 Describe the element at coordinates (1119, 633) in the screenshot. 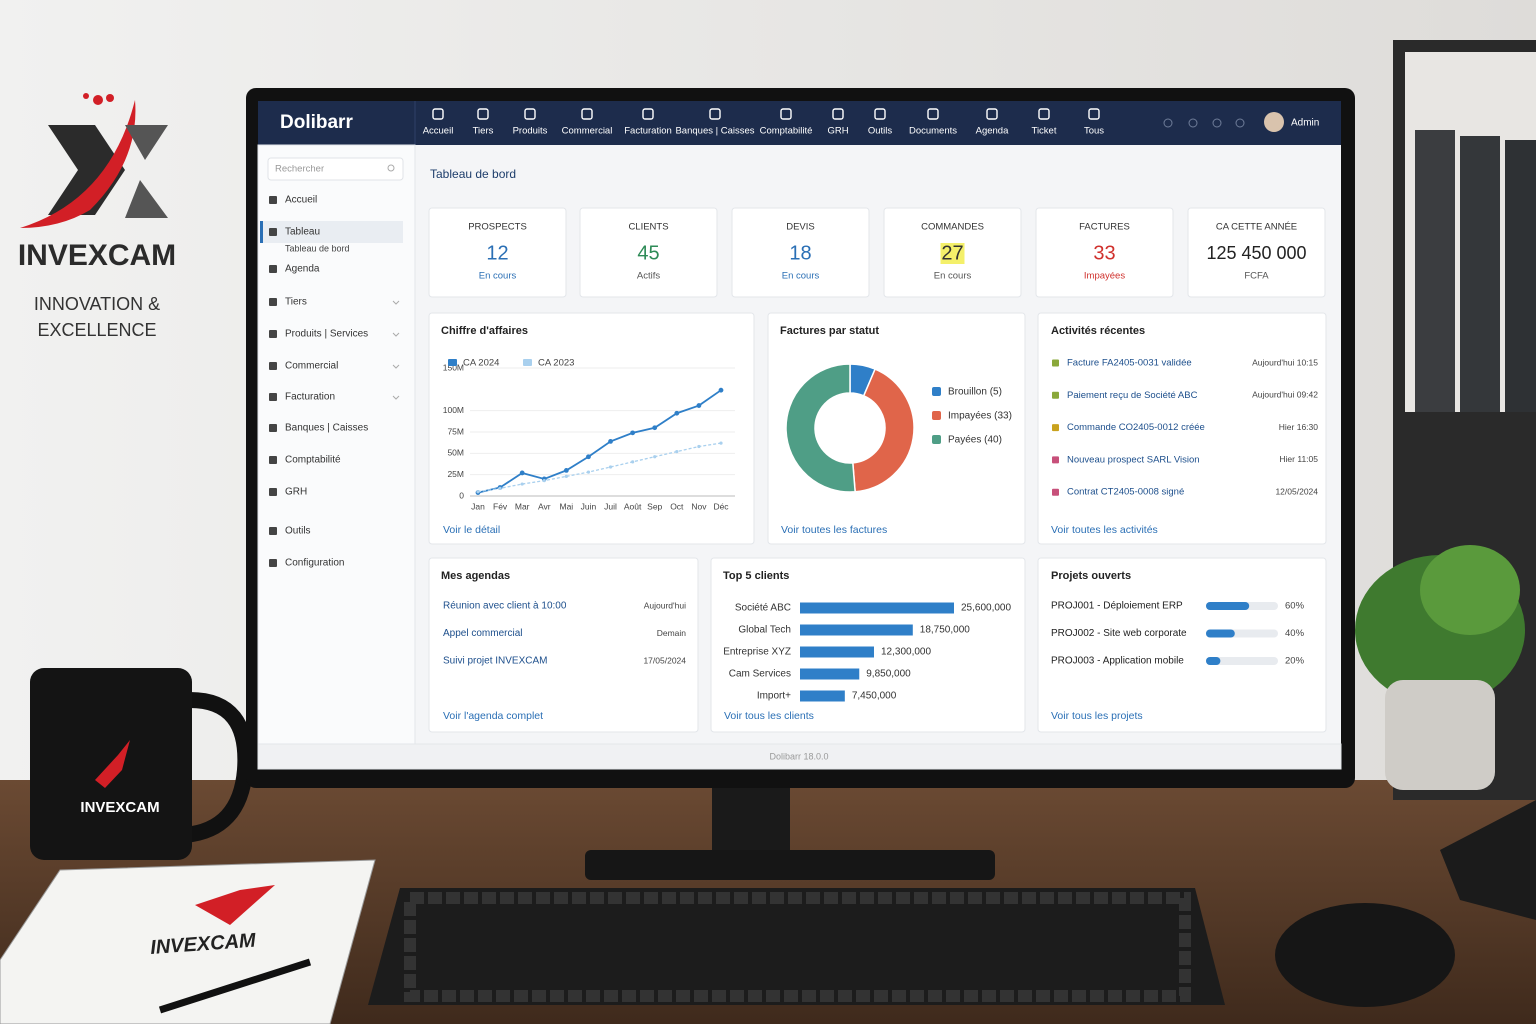

I see `project-name: PROJ002 - Site web corporate` at that location.